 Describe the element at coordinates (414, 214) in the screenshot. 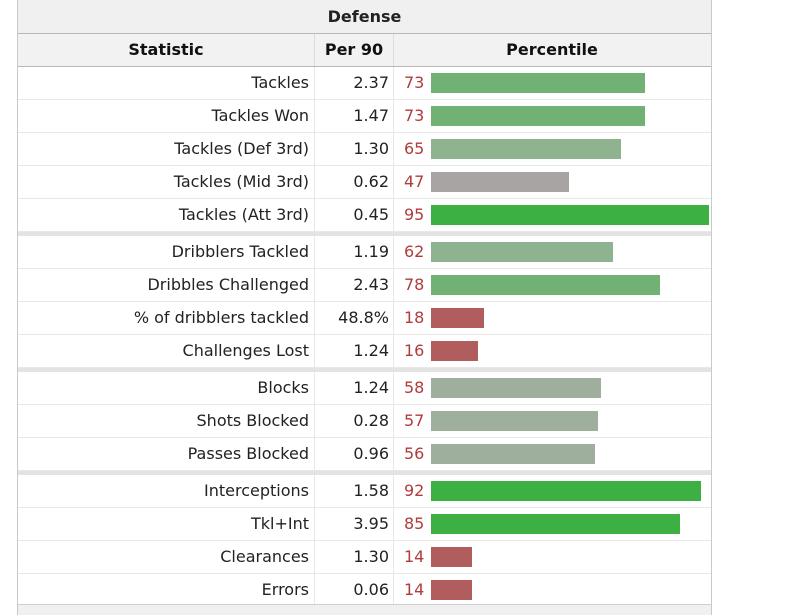

I see `percentile-value: 95` at that location.